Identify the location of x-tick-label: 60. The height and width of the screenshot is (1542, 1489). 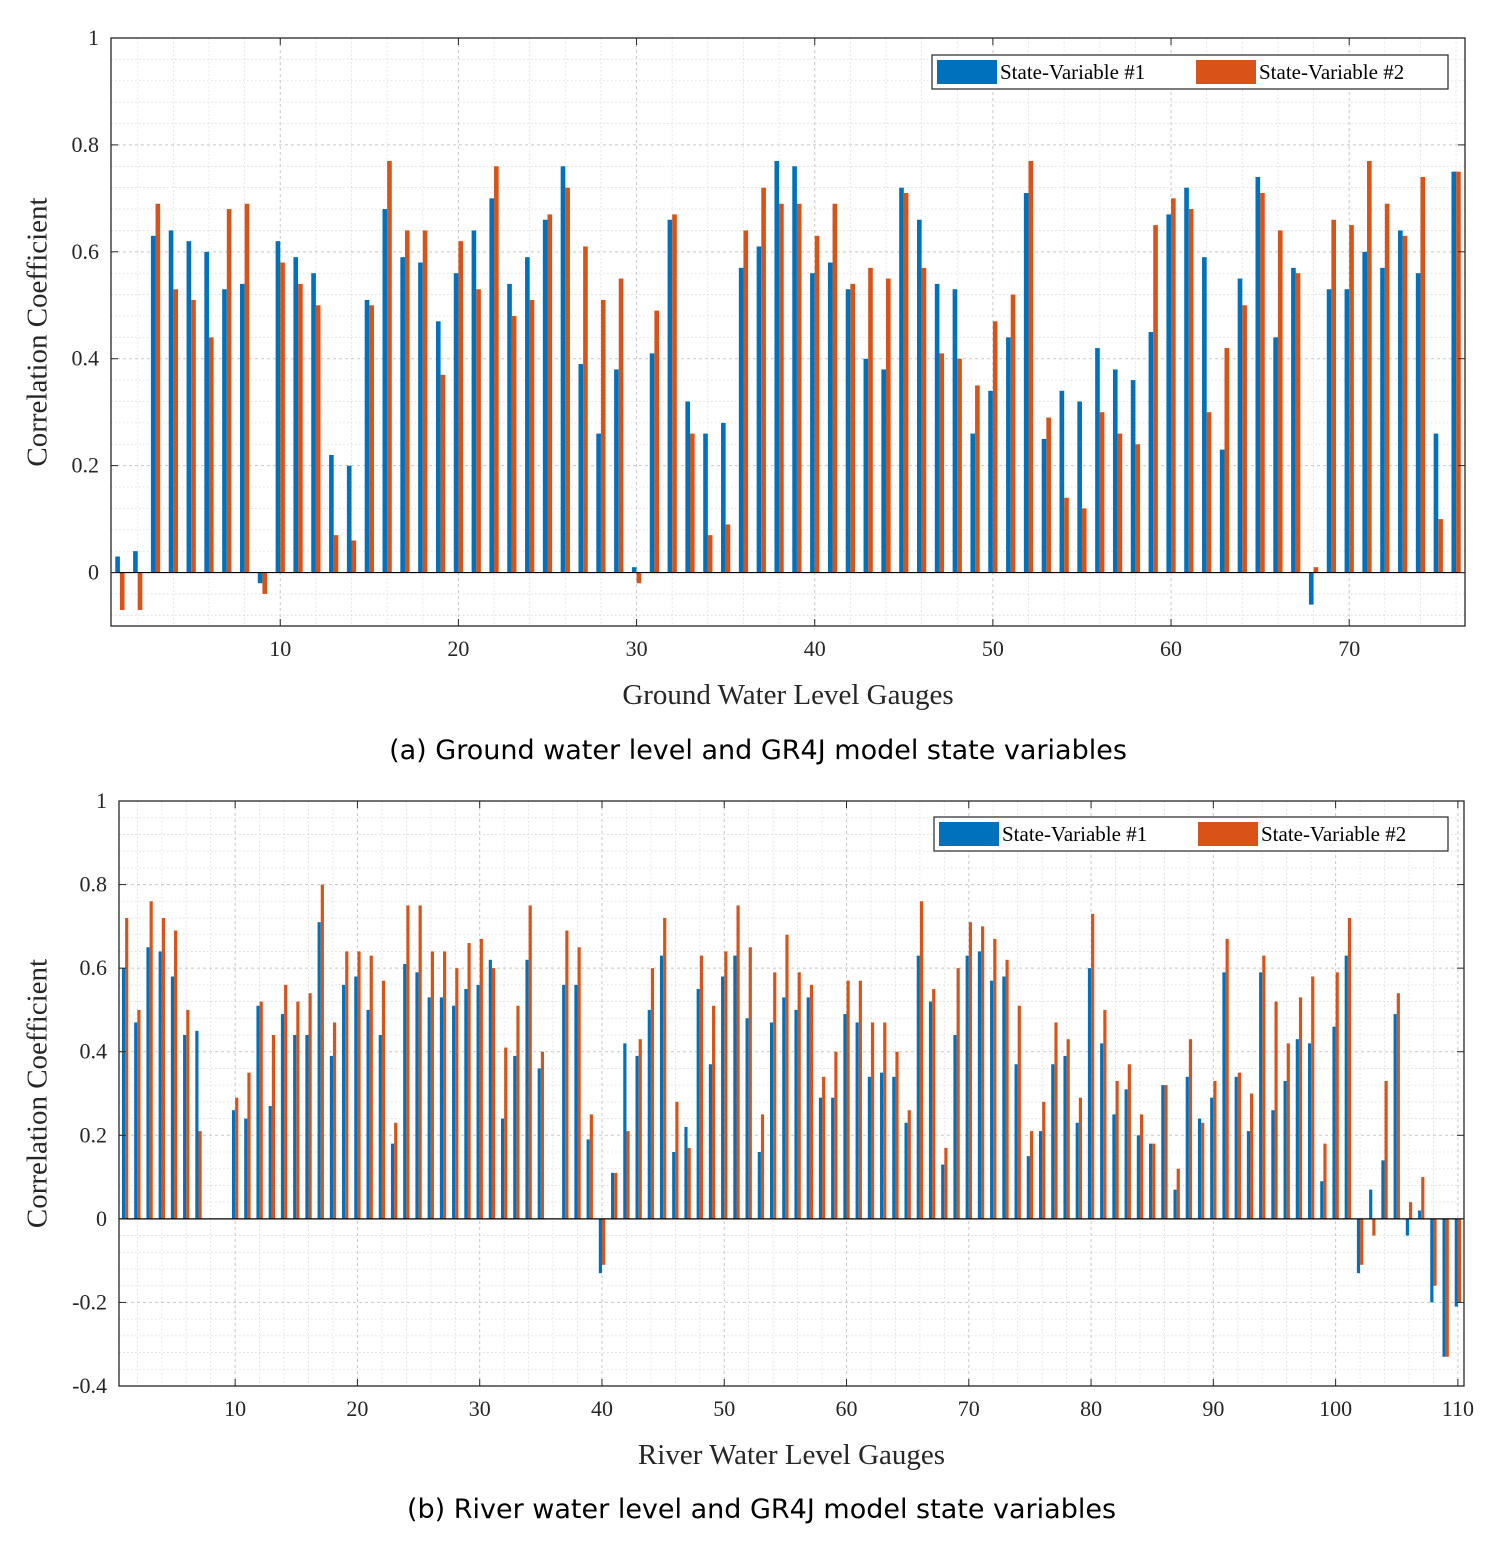
(847, 1408).